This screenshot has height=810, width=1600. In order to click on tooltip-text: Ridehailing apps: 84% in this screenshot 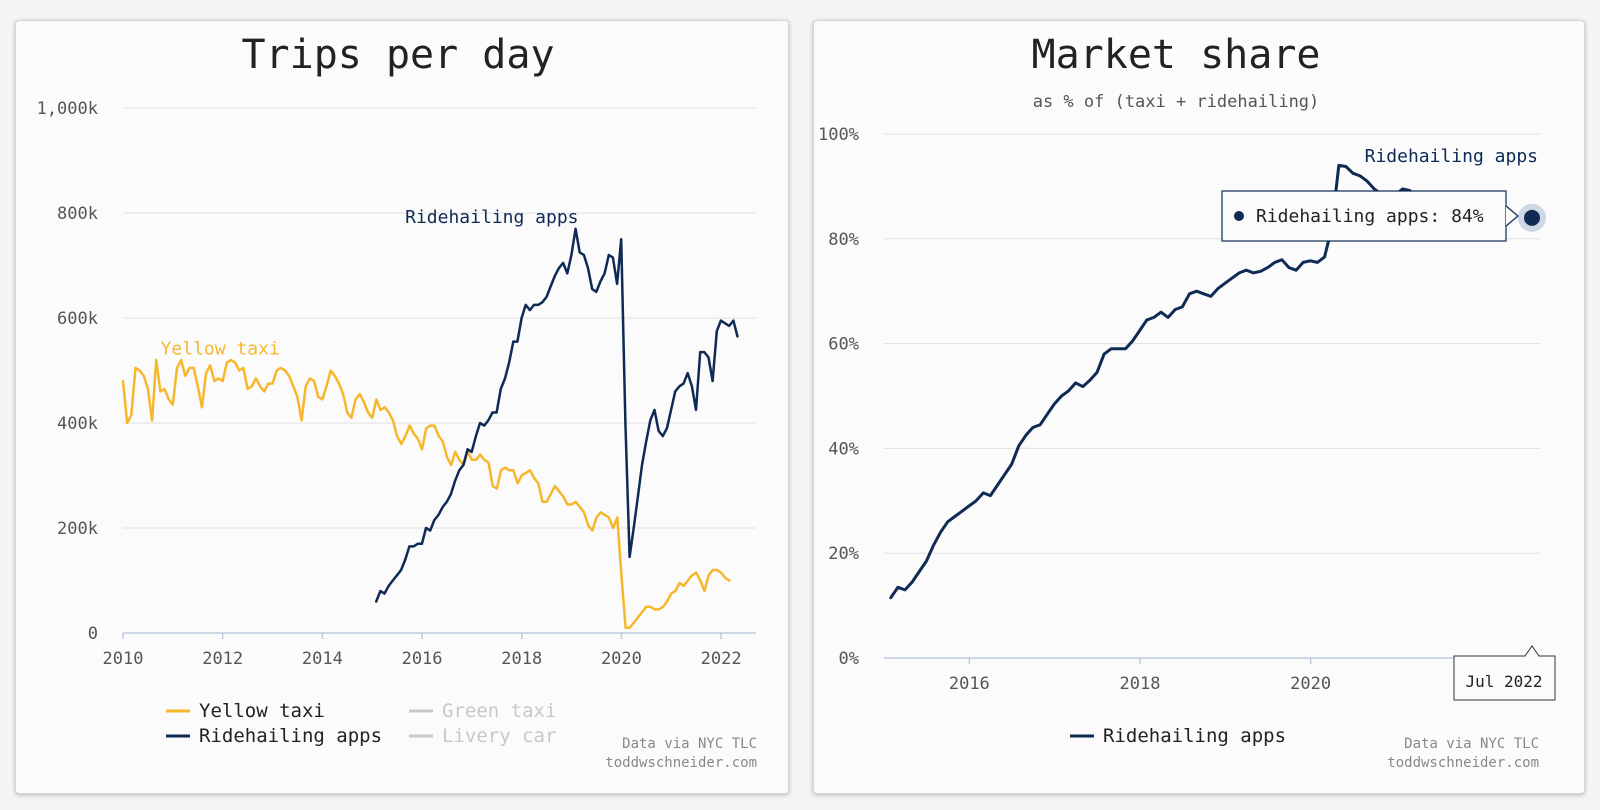, I will do `click(1370, 216)`.